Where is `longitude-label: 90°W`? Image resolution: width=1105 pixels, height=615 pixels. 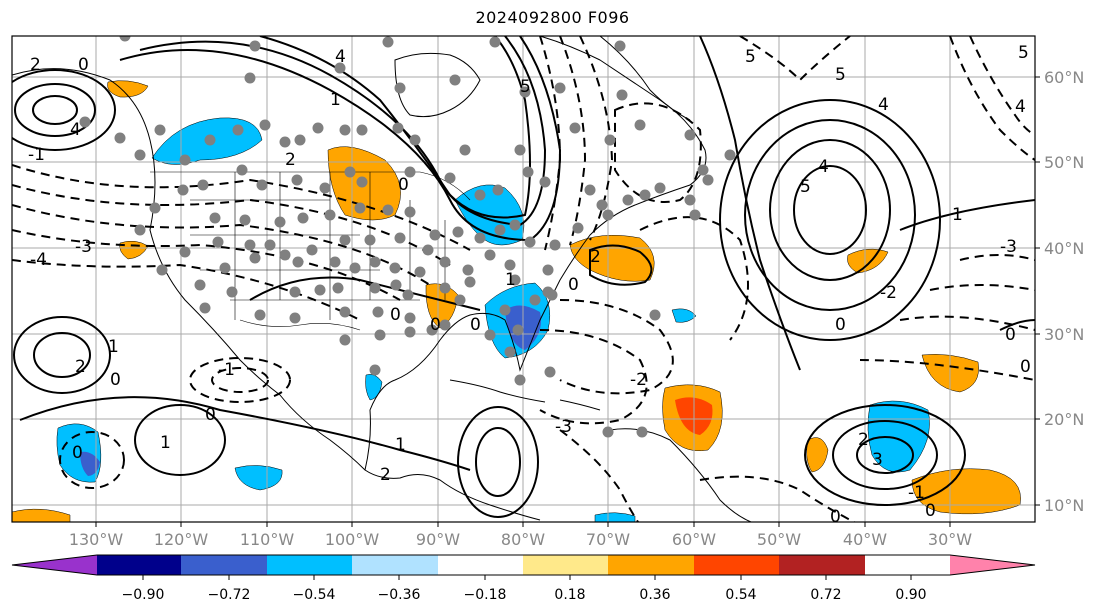 longitude-label: 90°W is located at coordinates (438, 539).